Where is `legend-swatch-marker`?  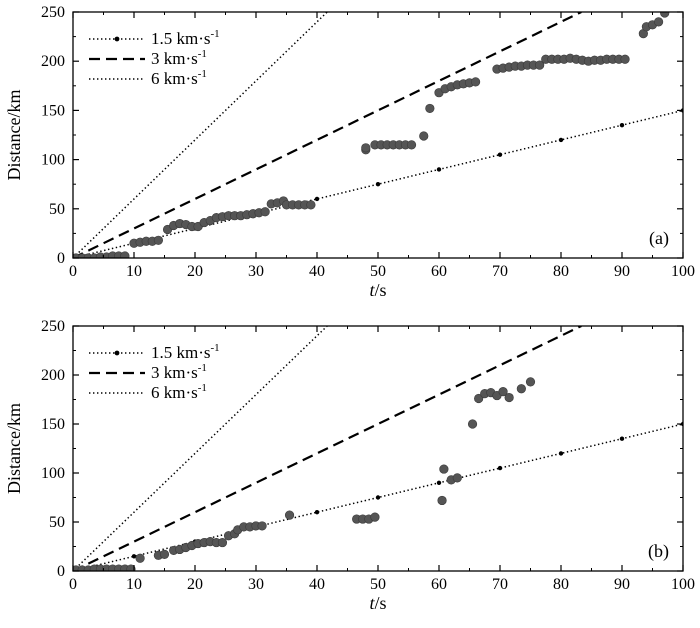 legend-swatch-marker is located at coordinates (117, 39).